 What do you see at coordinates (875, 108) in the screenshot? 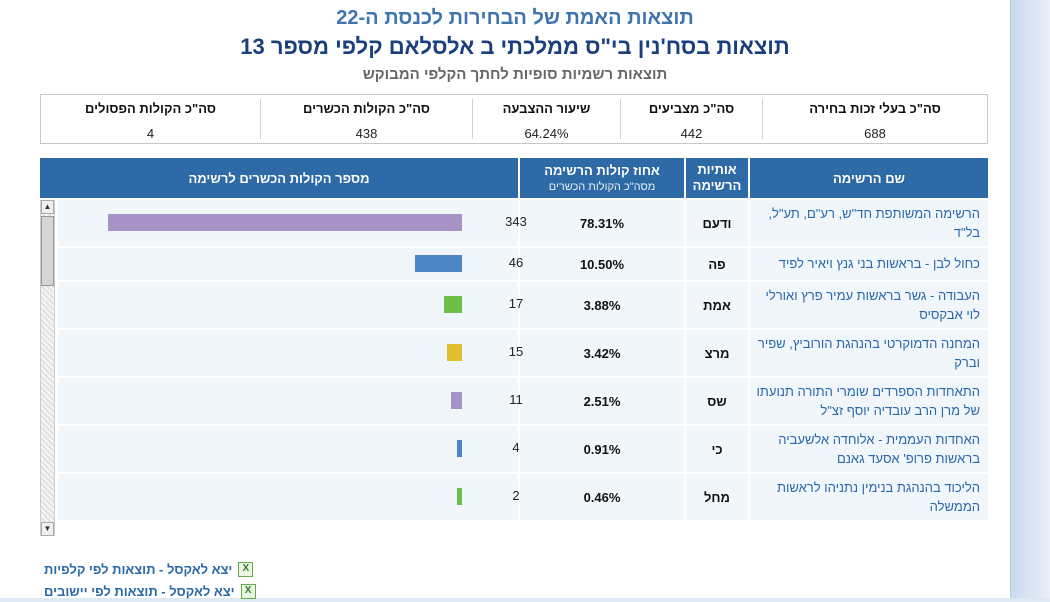
I see `summary-label: סה"כ בעלי זכות בחירה` at bounding box center [875, 108].